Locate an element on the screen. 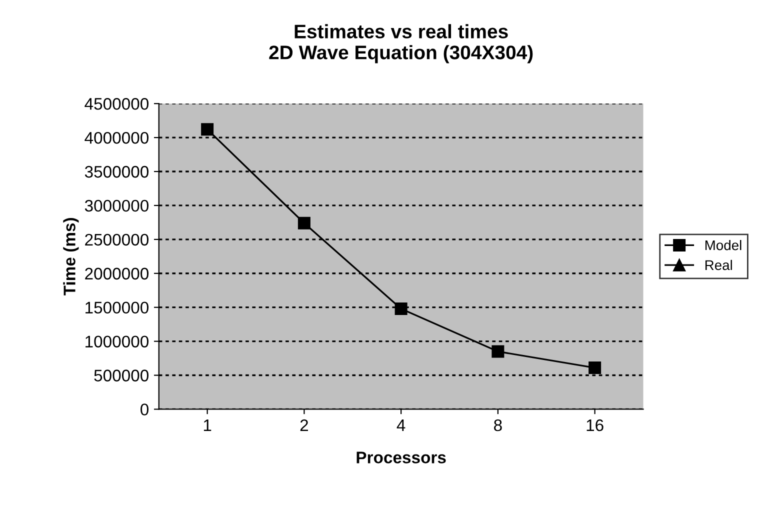 This screenshot has height=518, width=775. x-tick-label: 1 is located at coordinates (208, 426).